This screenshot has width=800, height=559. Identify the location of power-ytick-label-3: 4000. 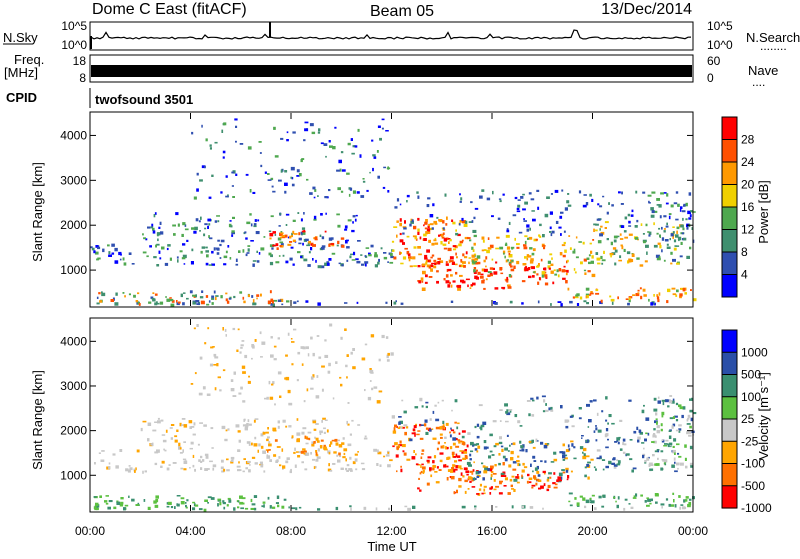
(73, 135).